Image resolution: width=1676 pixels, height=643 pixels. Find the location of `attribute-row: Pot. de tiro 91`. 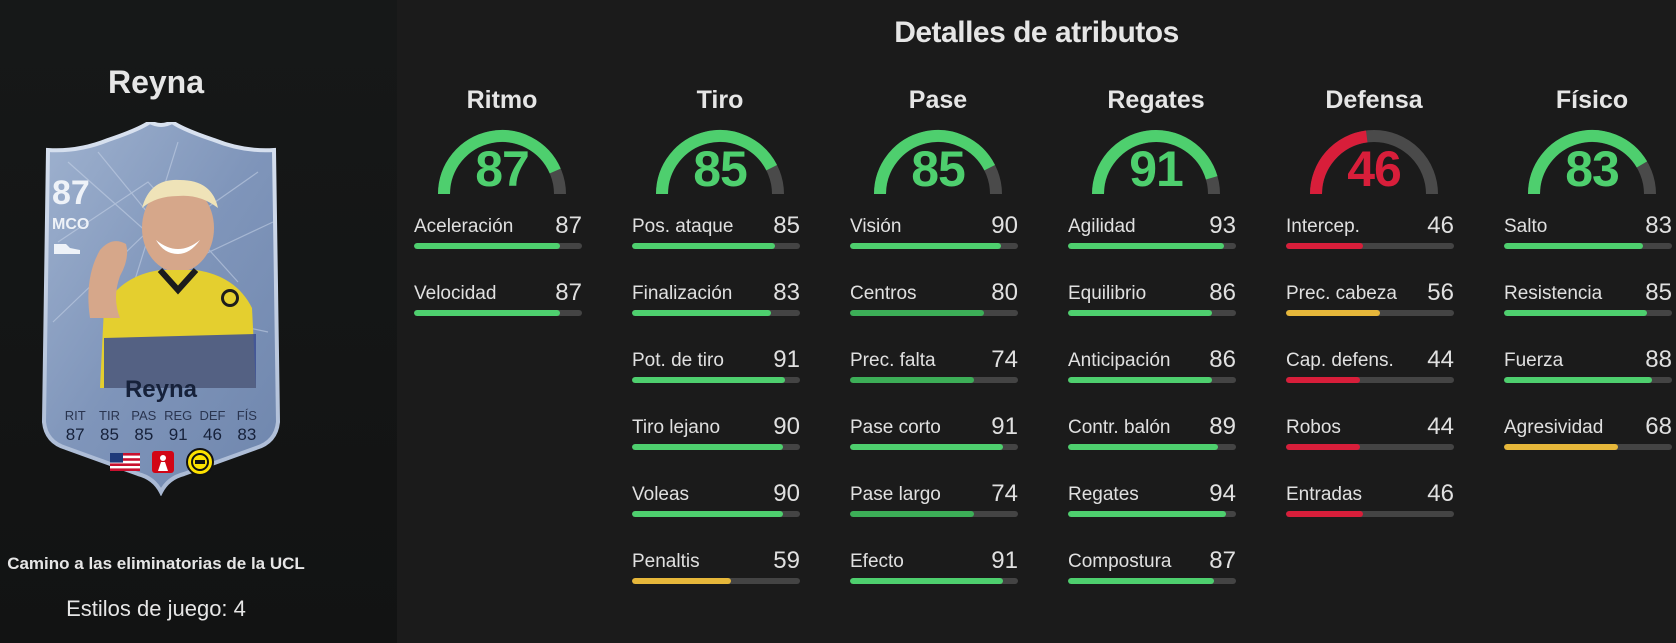

attribute-row: Pot. de tiro 91 is located at coordinates (716, 381).